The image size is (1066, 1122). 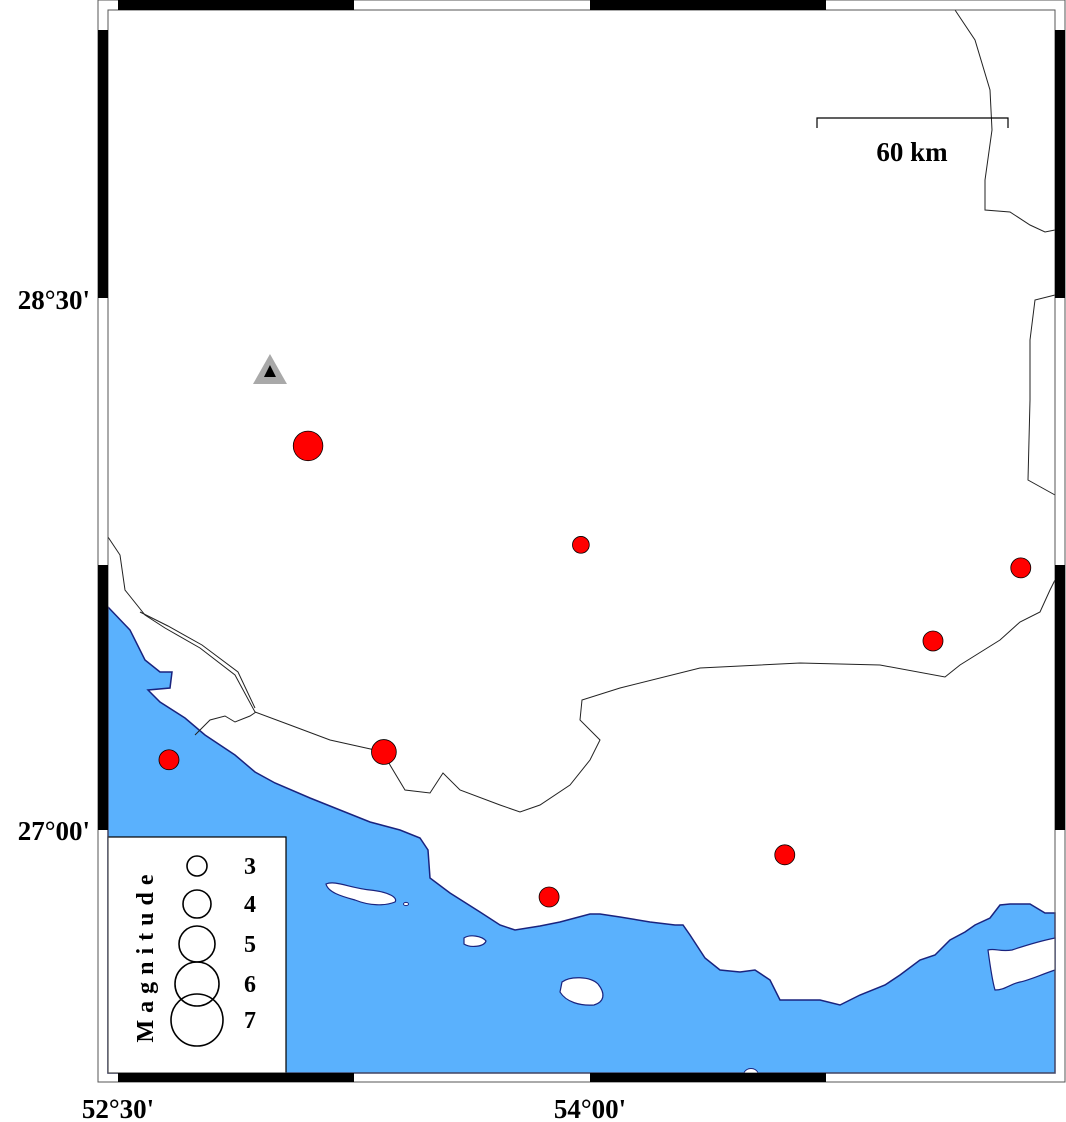 I want to click on x-tick-label: 52°30', so click(x=118, y=1108).